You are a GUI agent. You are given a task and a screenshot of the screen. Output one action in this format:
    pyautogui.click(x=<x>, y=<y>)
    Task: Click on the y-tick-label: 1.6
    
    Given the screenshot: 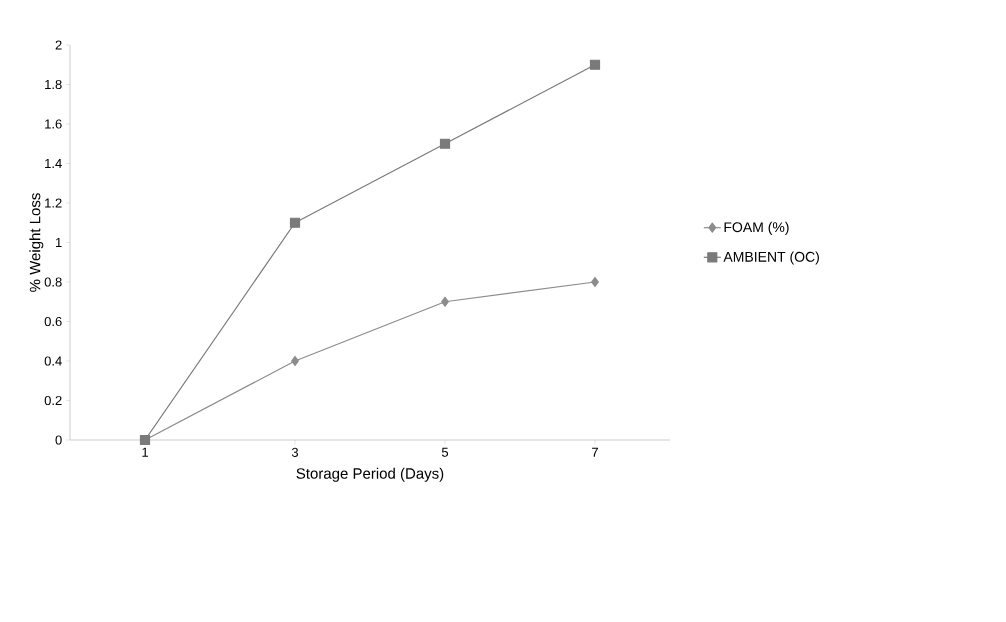 What is the action you would take?
    pyautogui.click(x=53, y=124)
    